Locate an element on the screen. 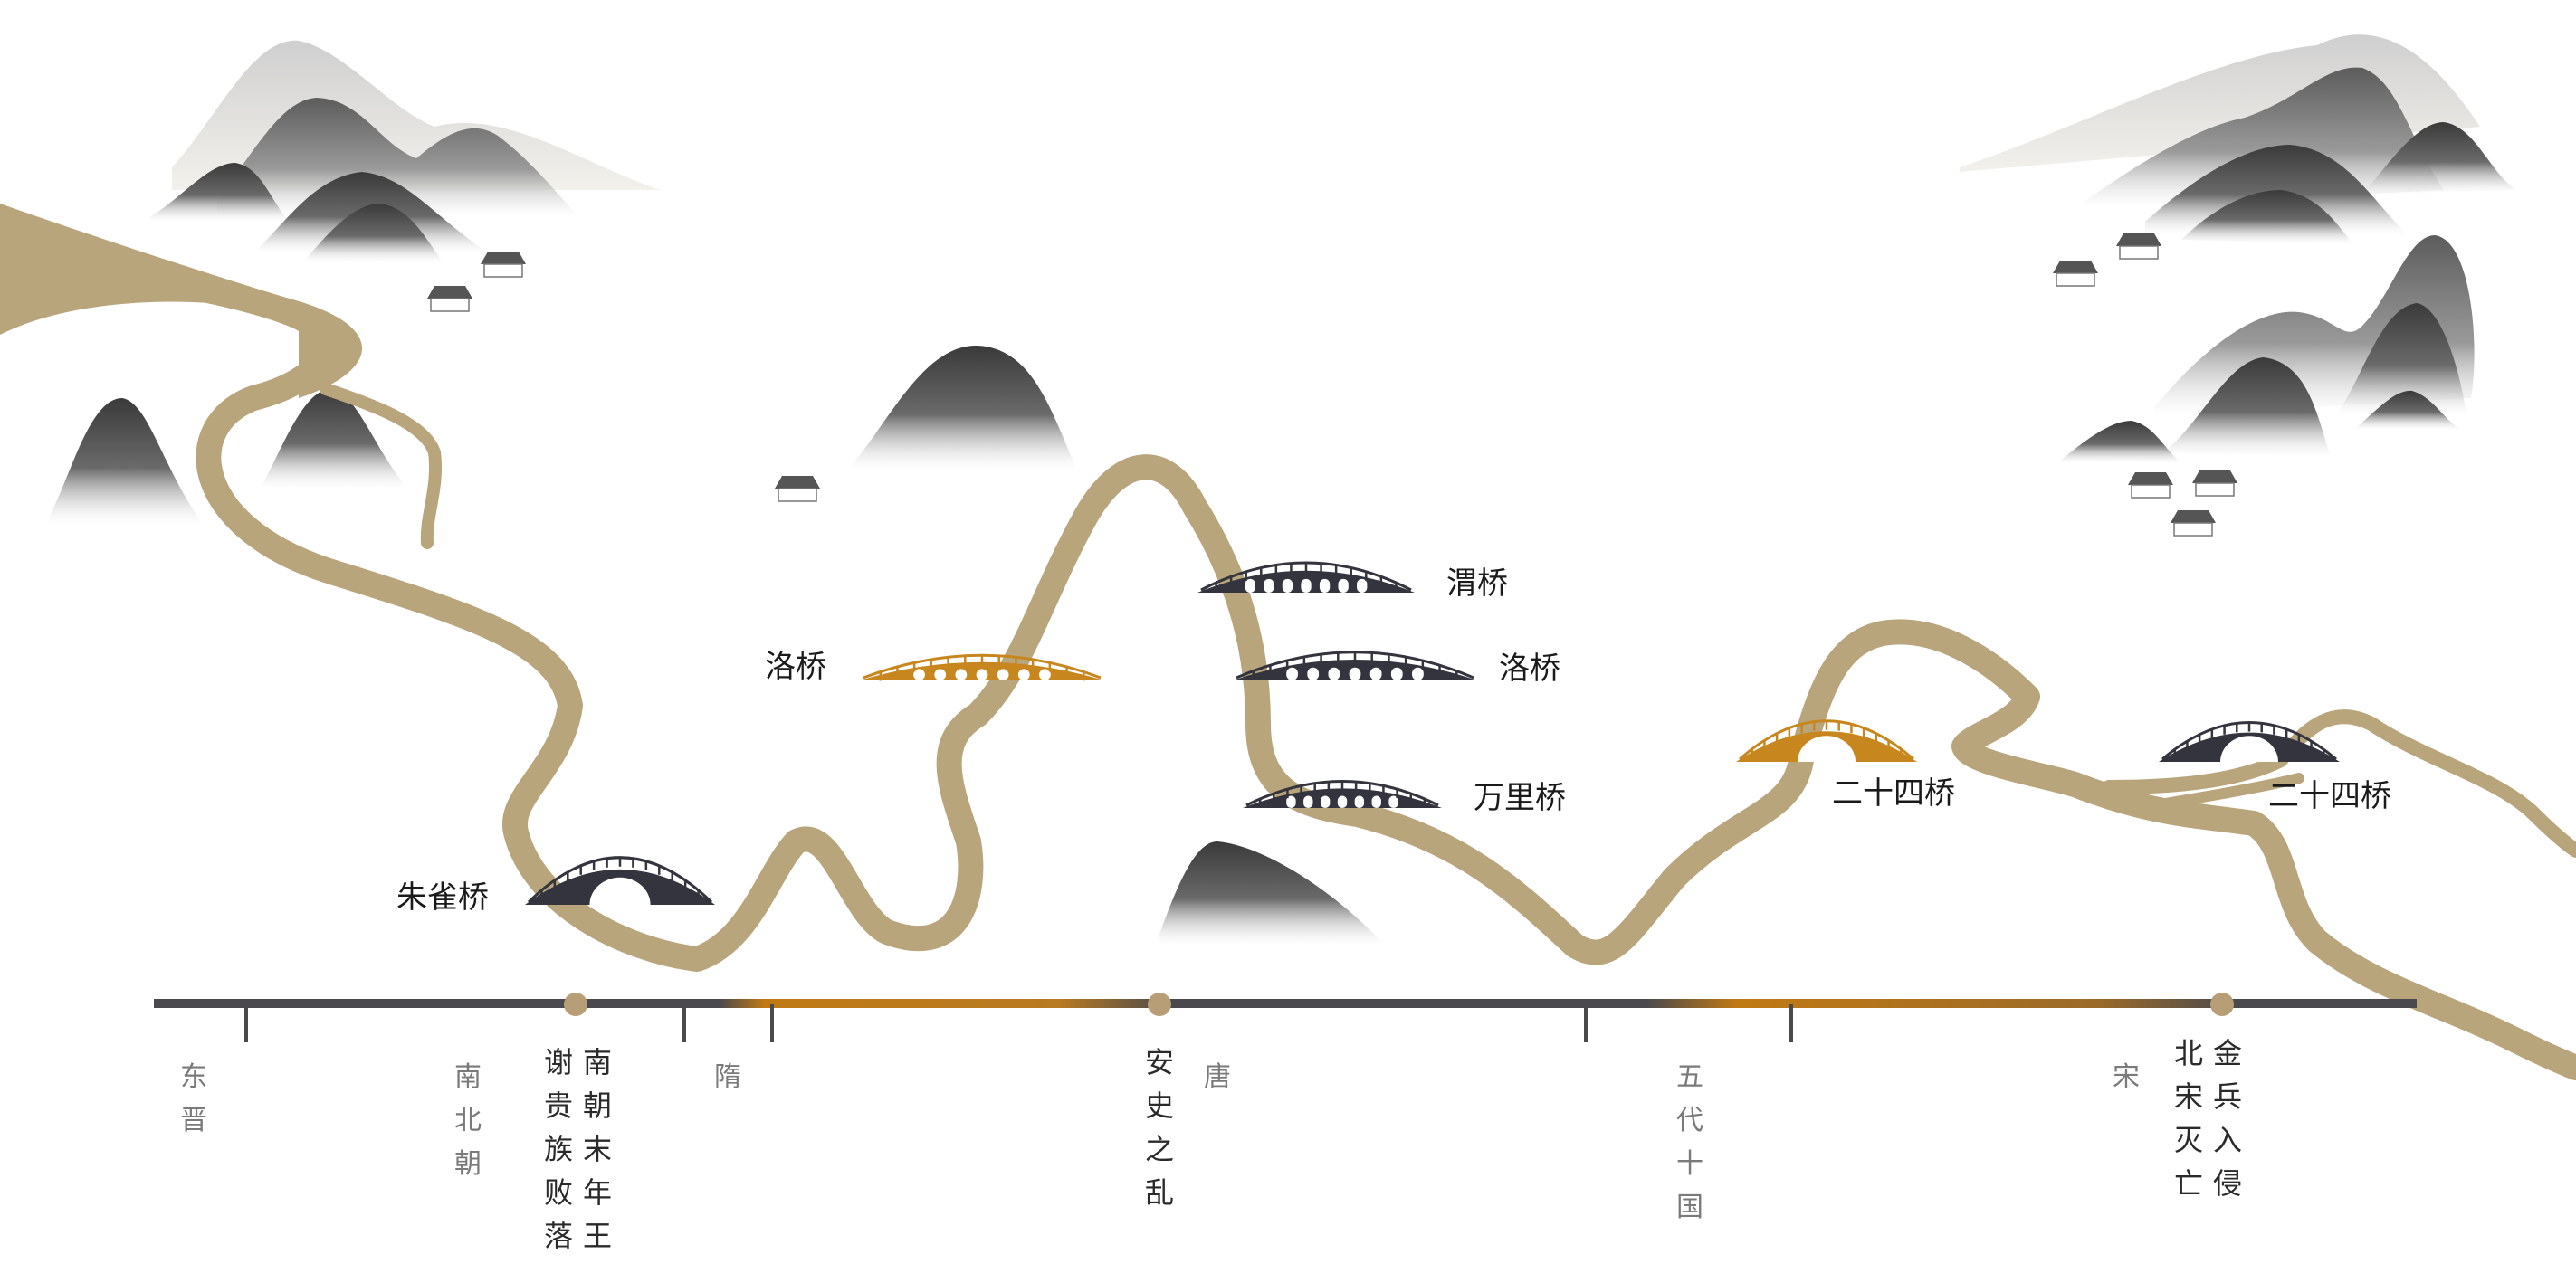 The width and height of the screenshot is (2576, 1264). bridge-luo-dark is located at coordinates (1355, 665).